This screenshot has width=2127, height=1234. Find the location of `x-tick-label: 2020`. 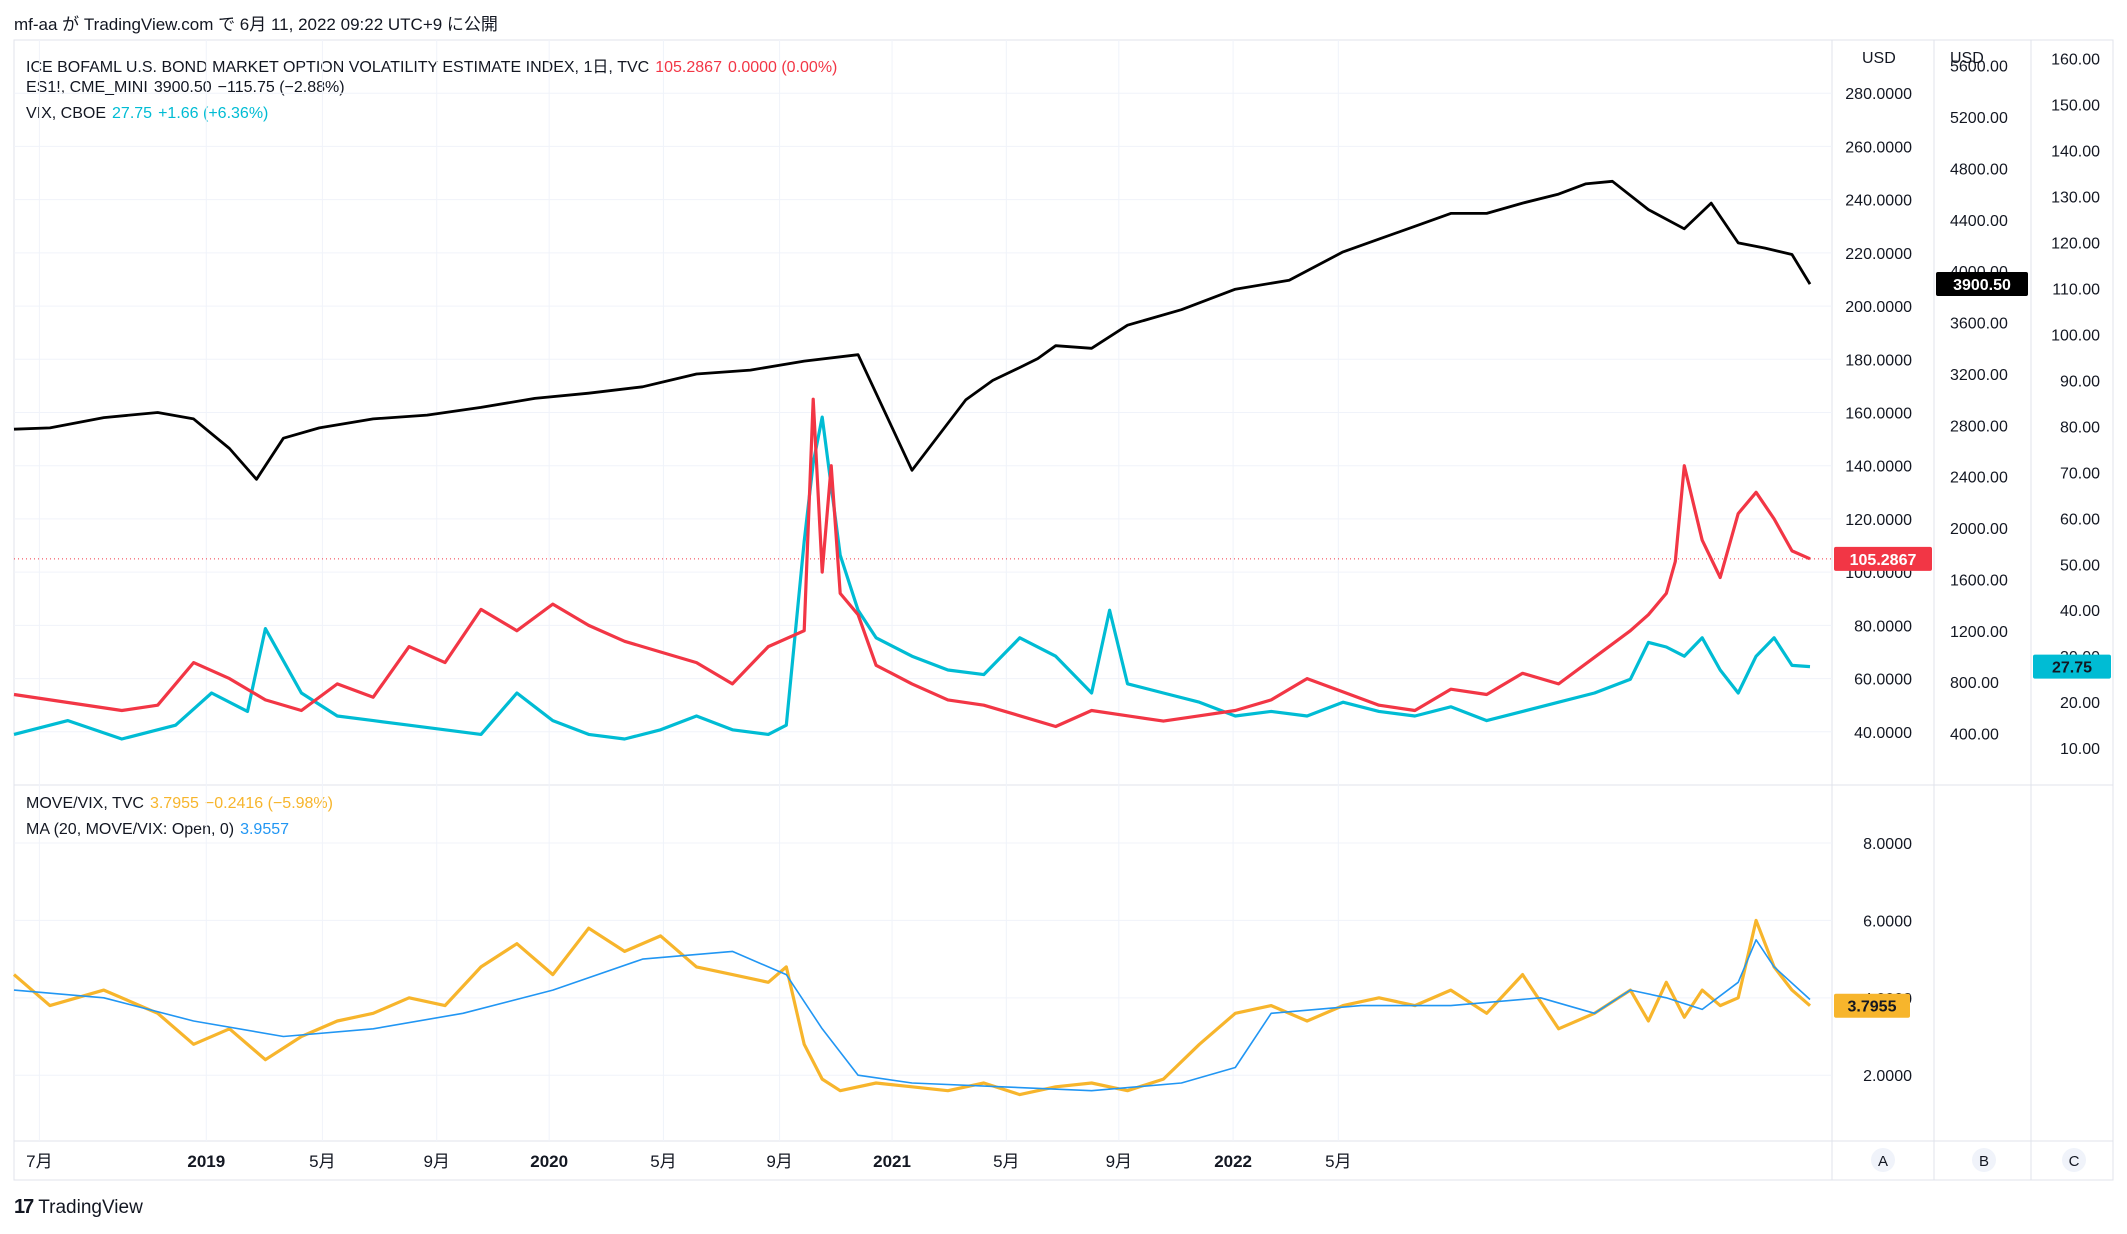

x-tick-label: 2020 is located at coordinates (549, 1161).